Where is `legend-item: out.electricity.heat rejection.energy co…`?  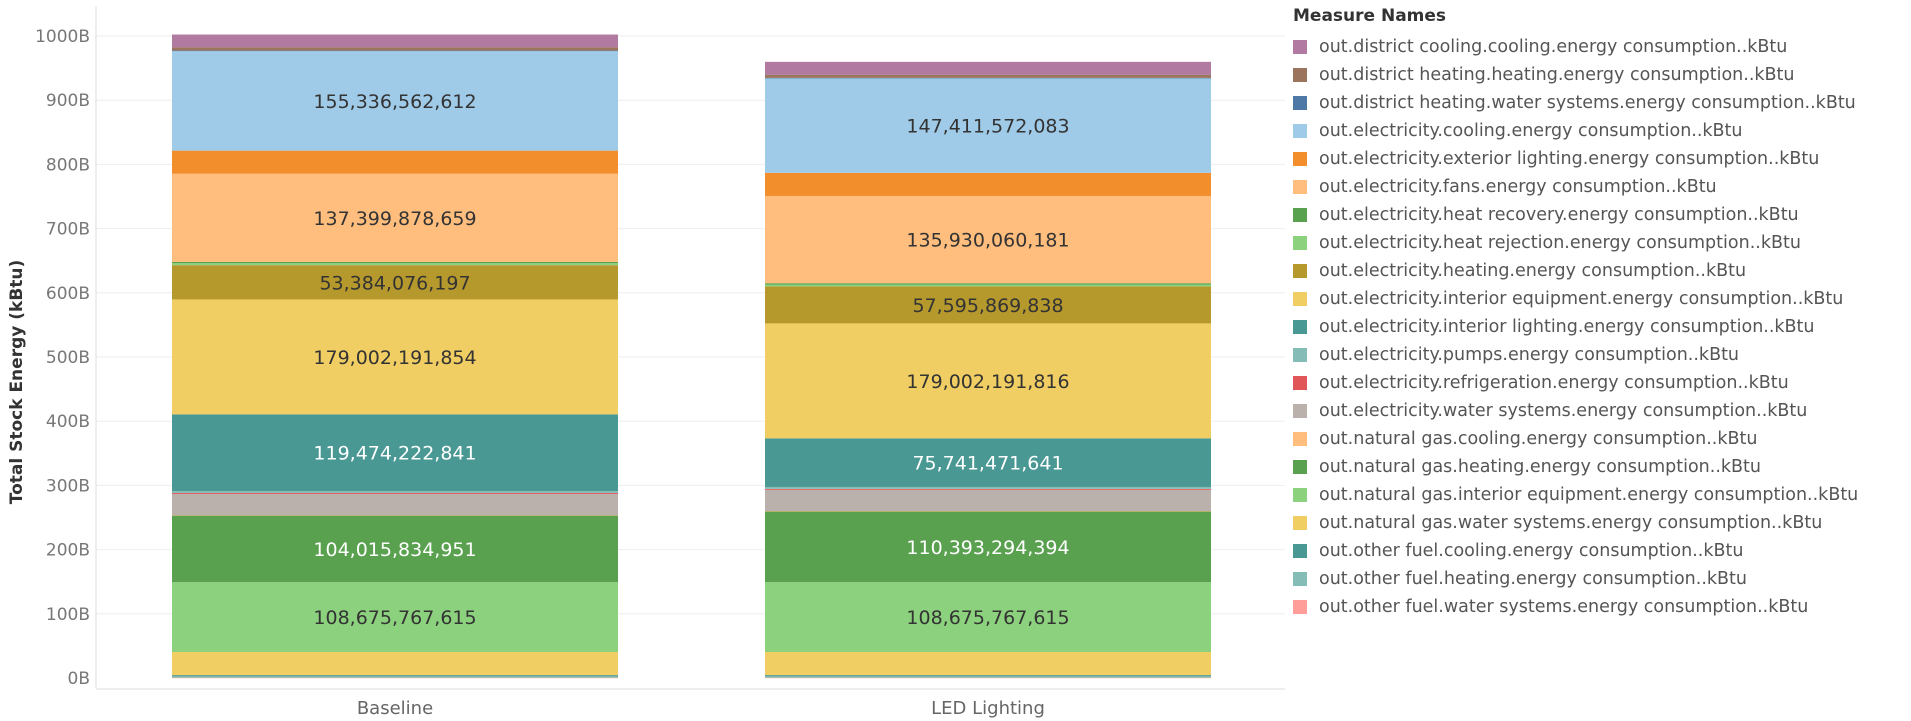
legend-item: out.electricity.heat rejection.energy co… is located at coordinates (1599, 243).